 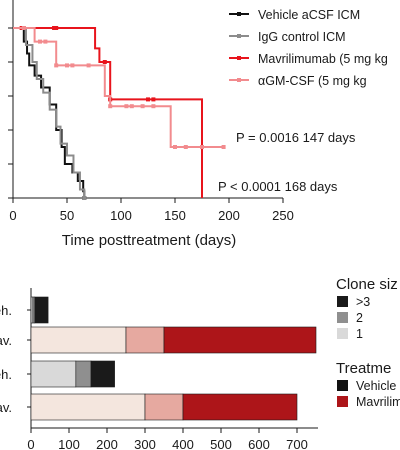 I want to click on clone-size-legend-title: Clone siz, so click(x=367, y=284).